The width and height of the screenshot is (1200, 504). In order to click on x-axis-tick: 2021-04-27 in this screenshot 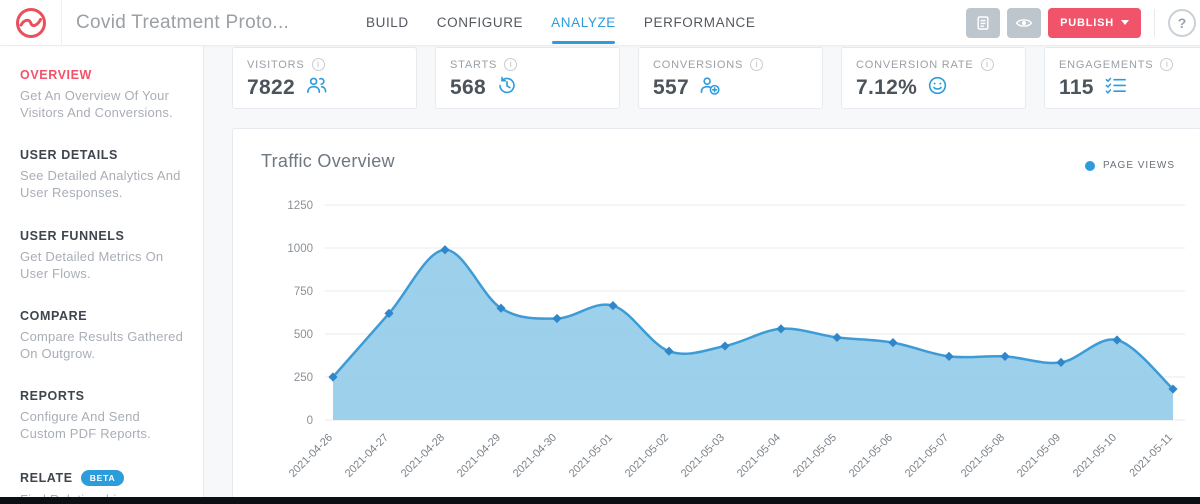, I will do `click(367, 456)`.